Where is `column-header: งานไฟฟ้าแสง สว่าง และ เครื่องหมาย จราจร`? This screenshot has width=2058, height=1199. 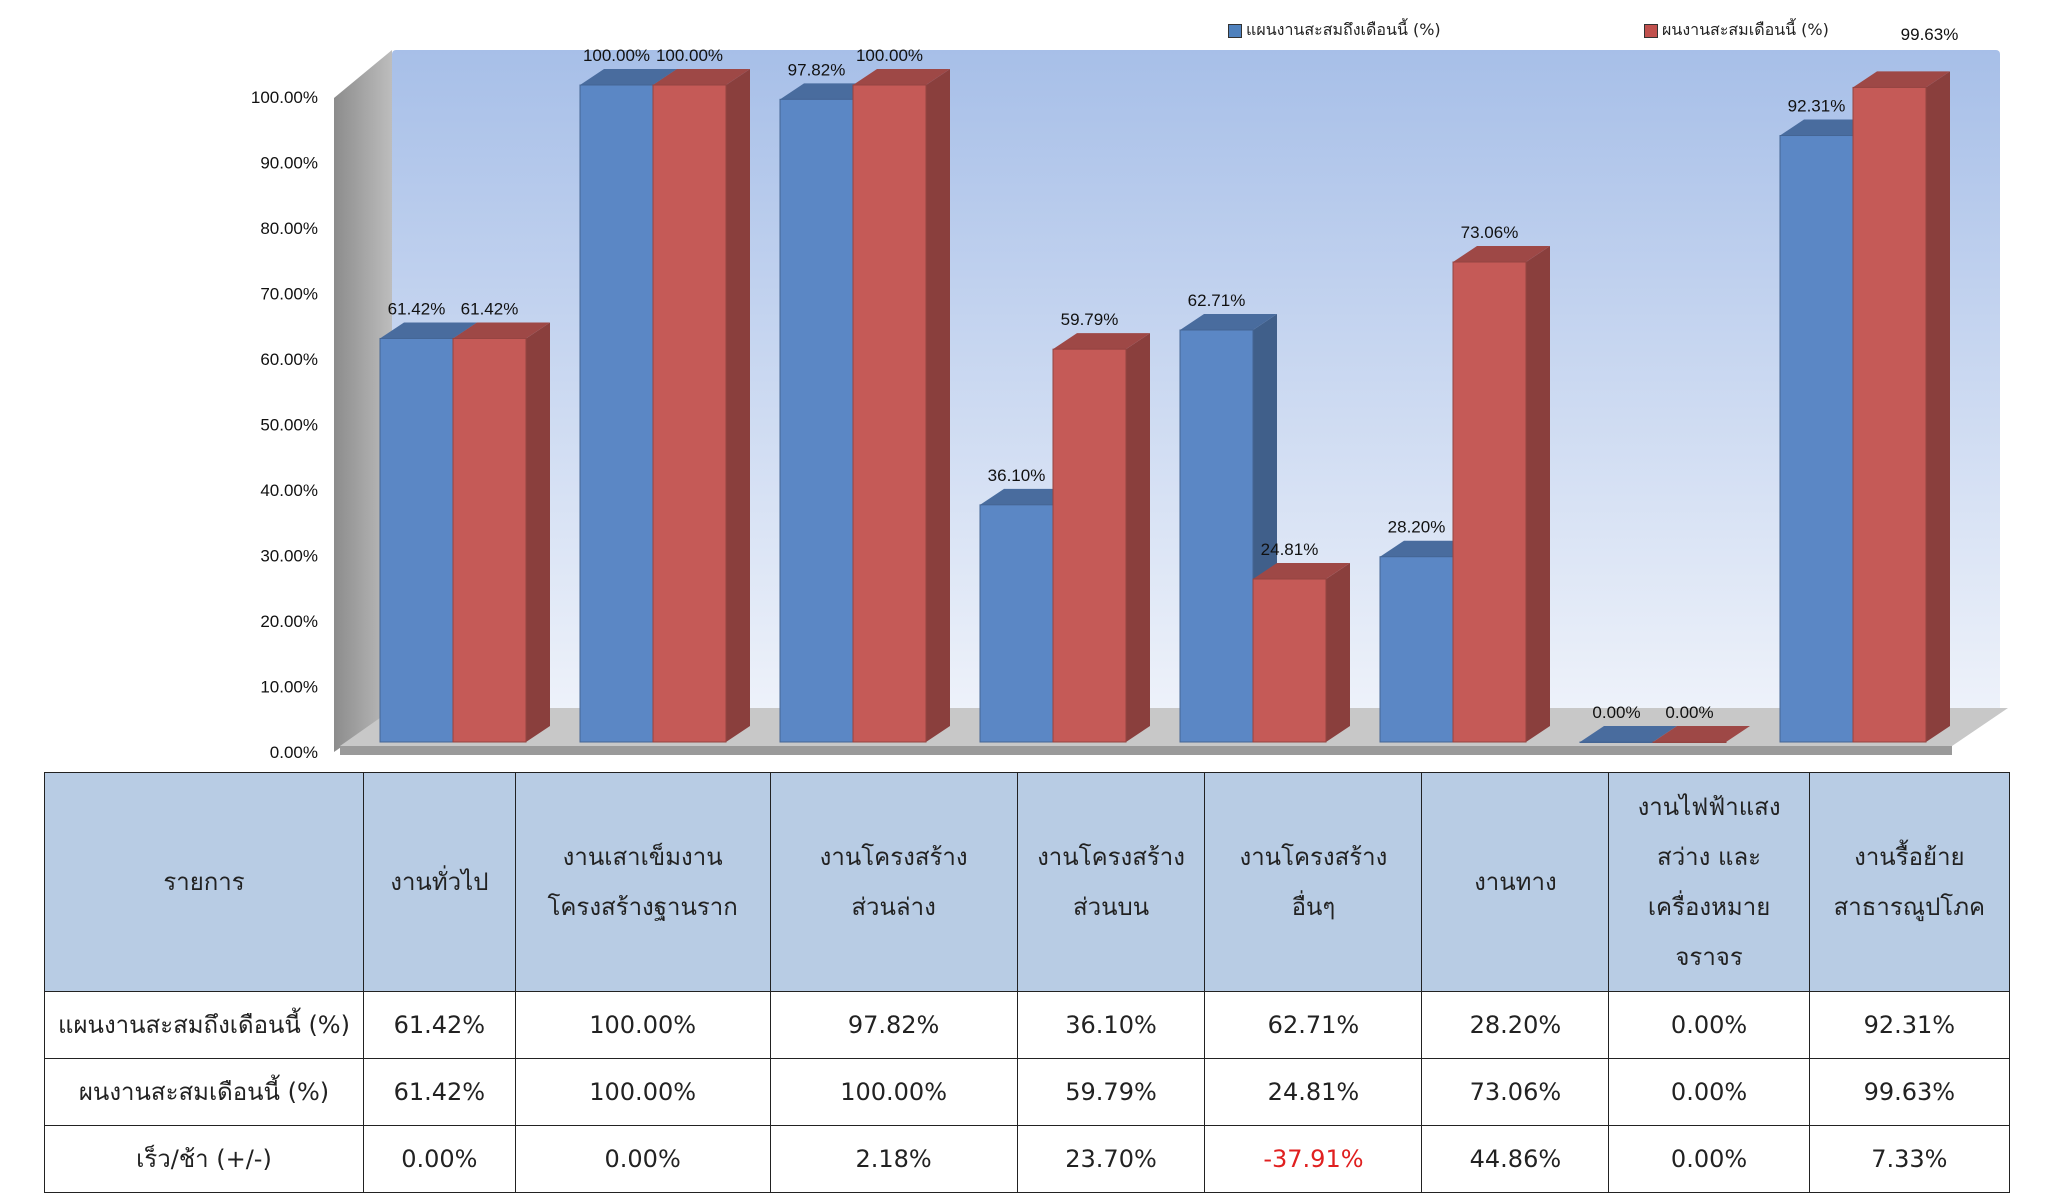 column-header: งานไฟฟ้าแสง สว่าง และ เครื่องหมาย จราจร is located at coordinates (1709, 882).